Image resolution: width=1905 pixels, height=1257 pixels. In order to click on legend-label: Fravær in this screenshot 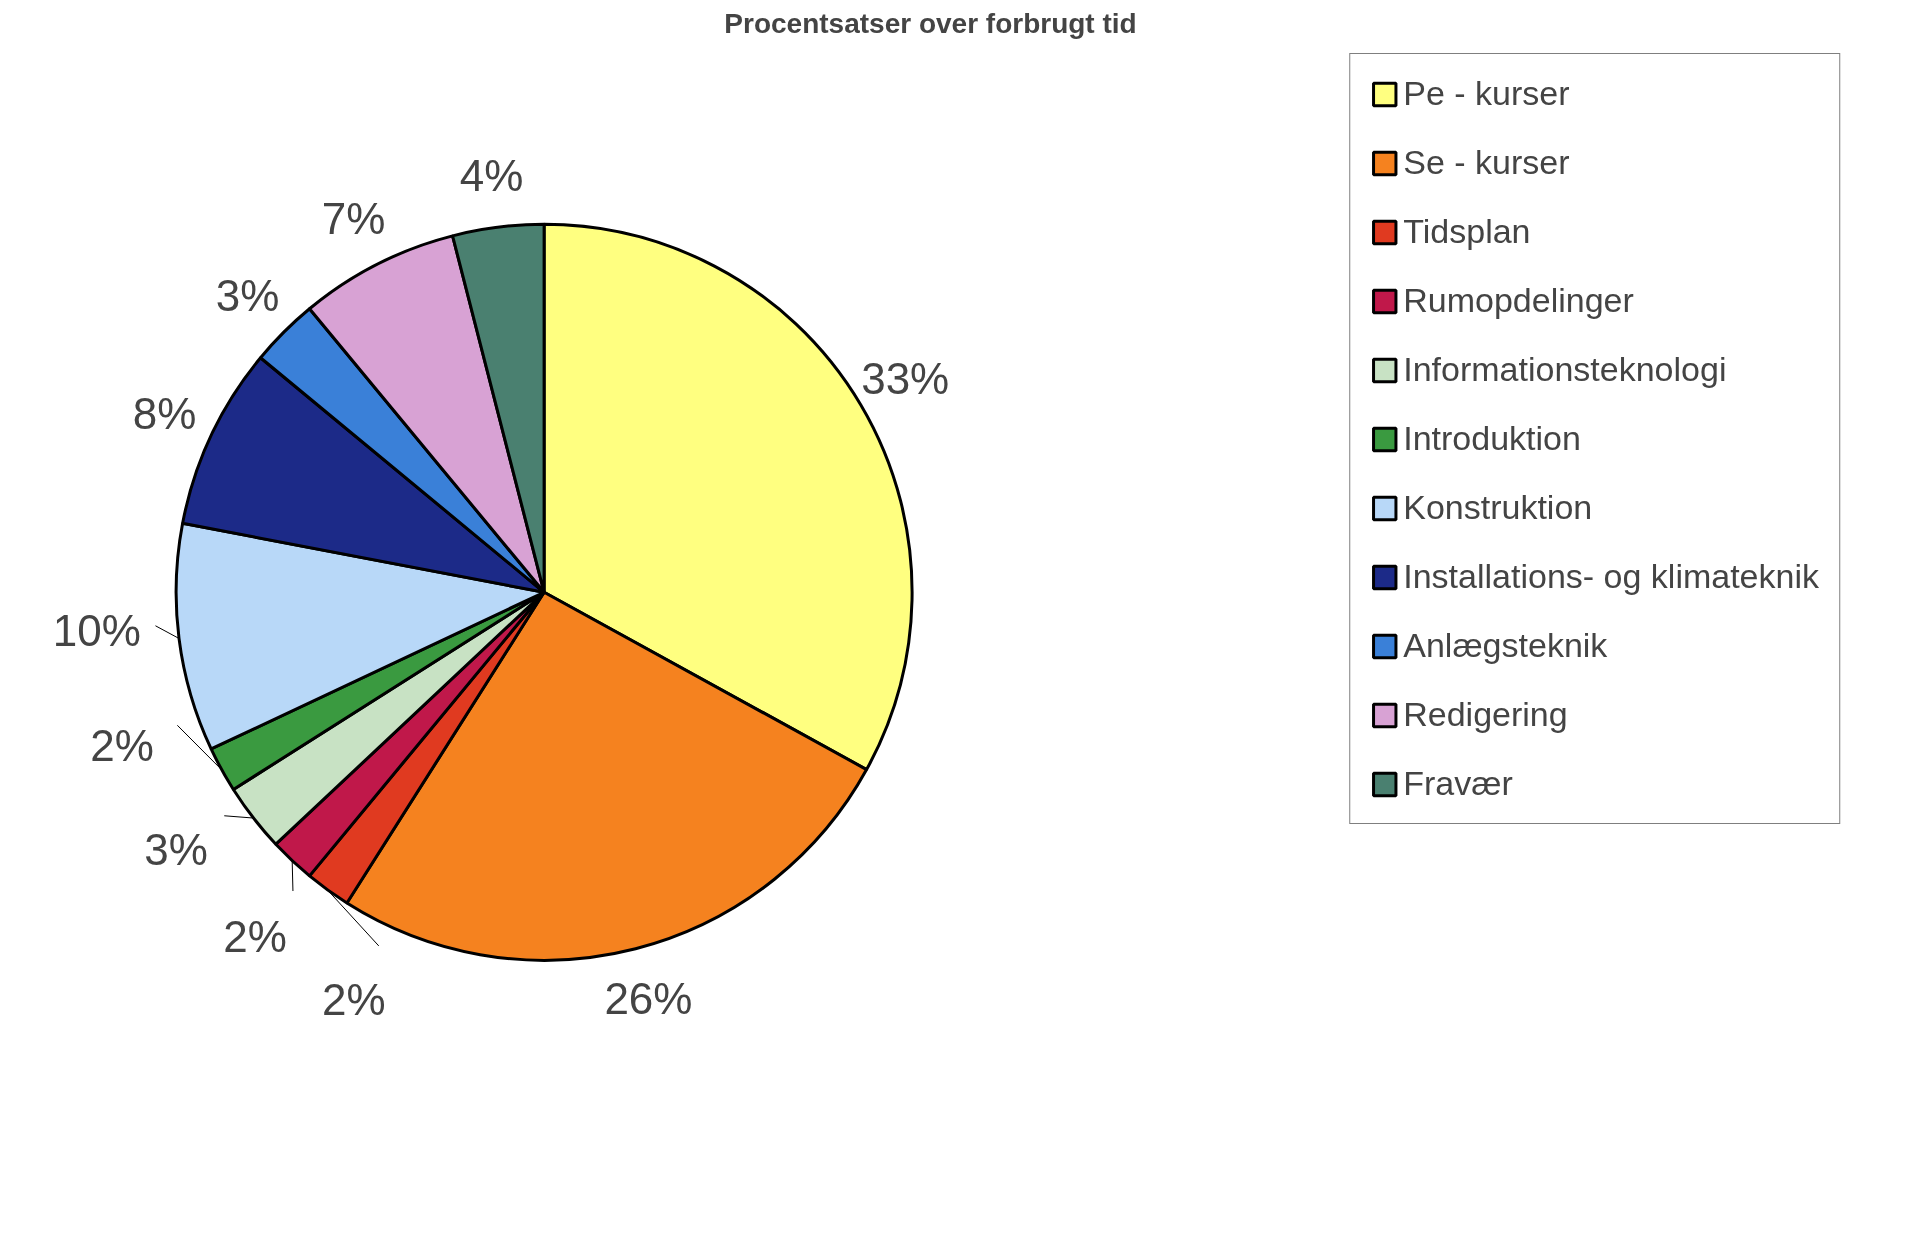, I will do `click(1458, 783)`.